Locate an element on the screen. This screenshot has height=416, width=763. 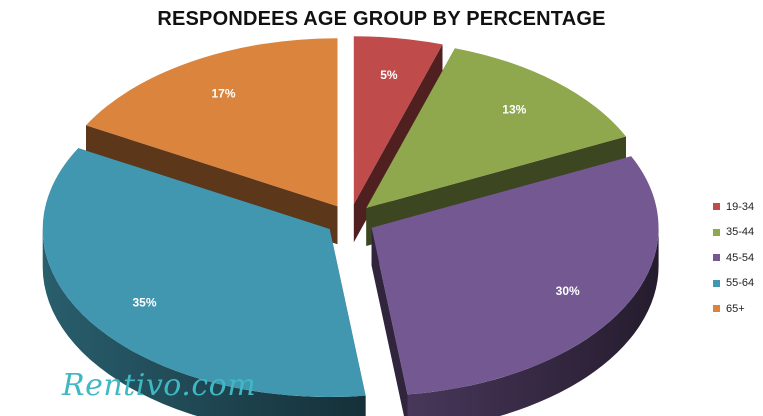
chart-legend: 19-34 35-44 45-54 55-64 65+ is located at coordinates (733, 258).